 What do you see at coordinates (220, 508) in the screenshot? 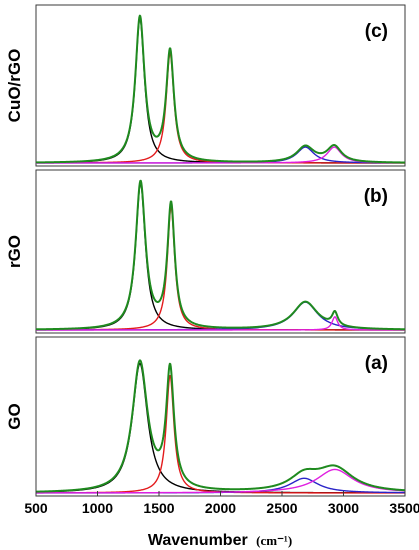
I see `x-tick-label-2000: 2000` at bounding box center [220, 508].